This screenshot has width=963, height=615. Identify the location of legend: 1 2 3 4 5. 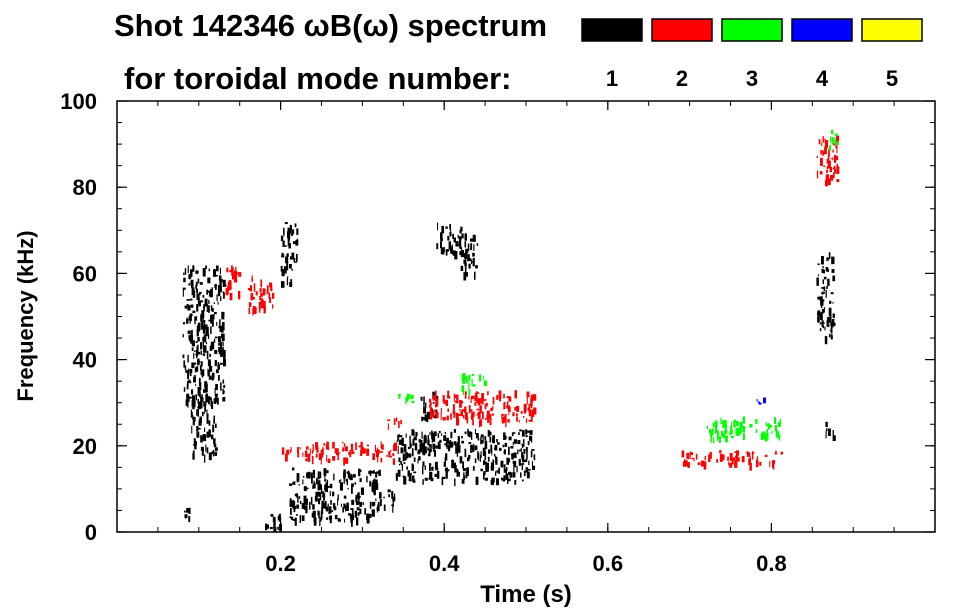
(752, 54).